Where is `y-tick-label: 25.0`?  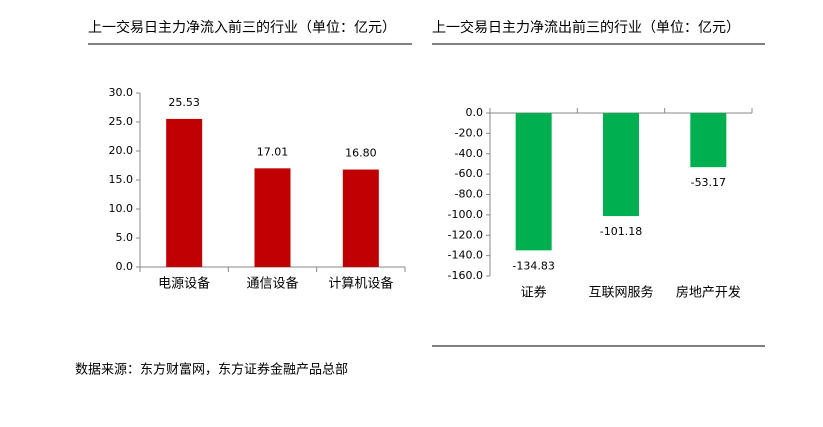 y-tick-label: 25.0 is located at coordinates (121, 121).